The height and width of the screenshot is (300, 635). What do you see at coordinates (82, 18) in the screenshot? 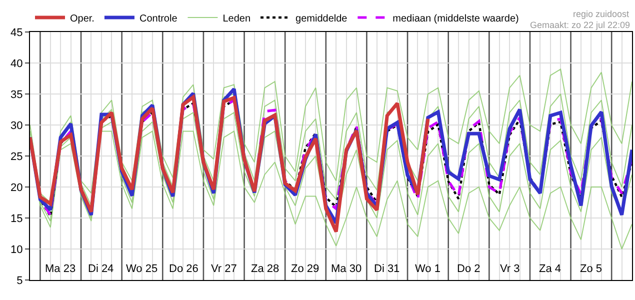
I see `legend-label: Oper.` at bounding box center [82, 18].